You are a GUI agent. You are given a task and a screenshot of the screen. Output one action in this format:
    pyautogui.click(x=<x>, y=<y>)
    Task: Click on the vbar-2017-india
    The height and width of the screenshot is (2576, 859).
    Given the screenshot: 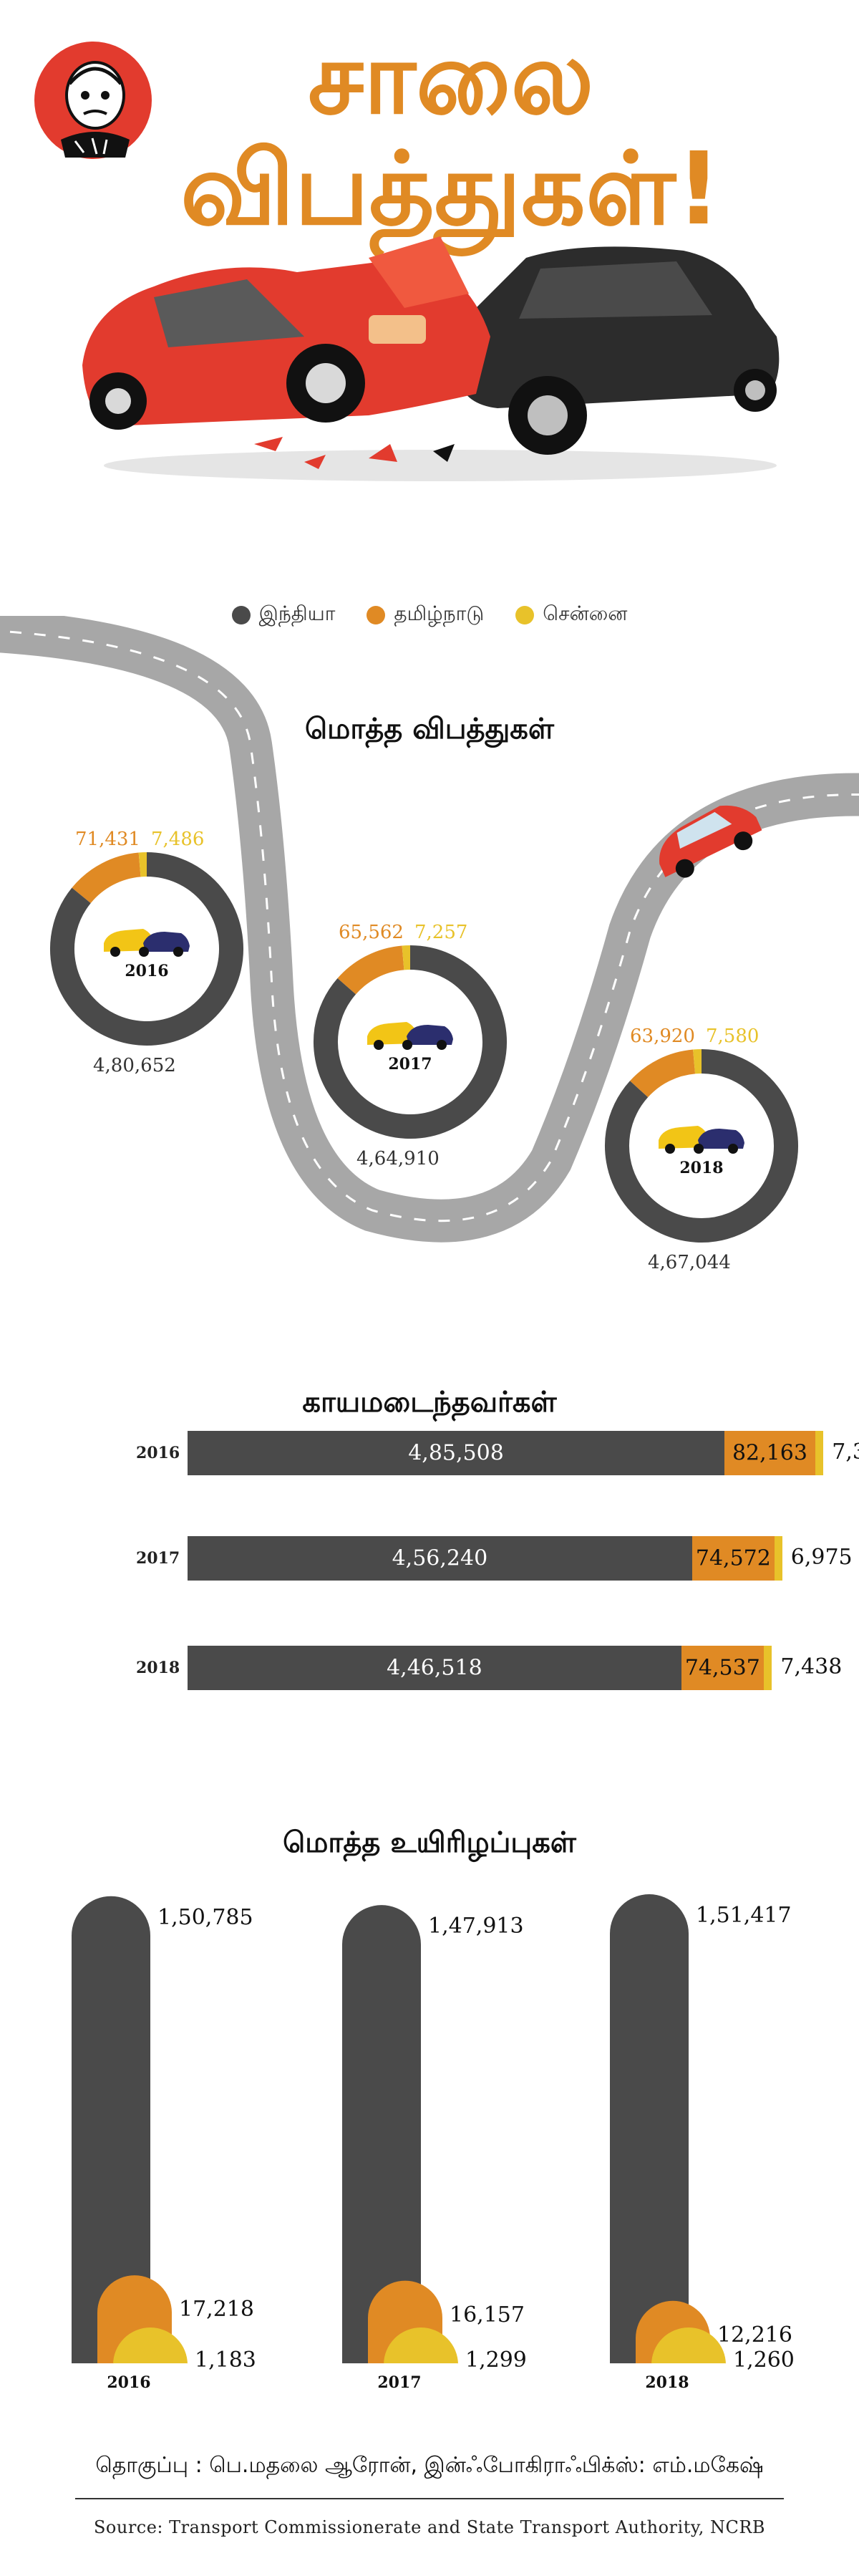 What is the action you would take?
    pyautogui.click(x=381, y=2134)
    